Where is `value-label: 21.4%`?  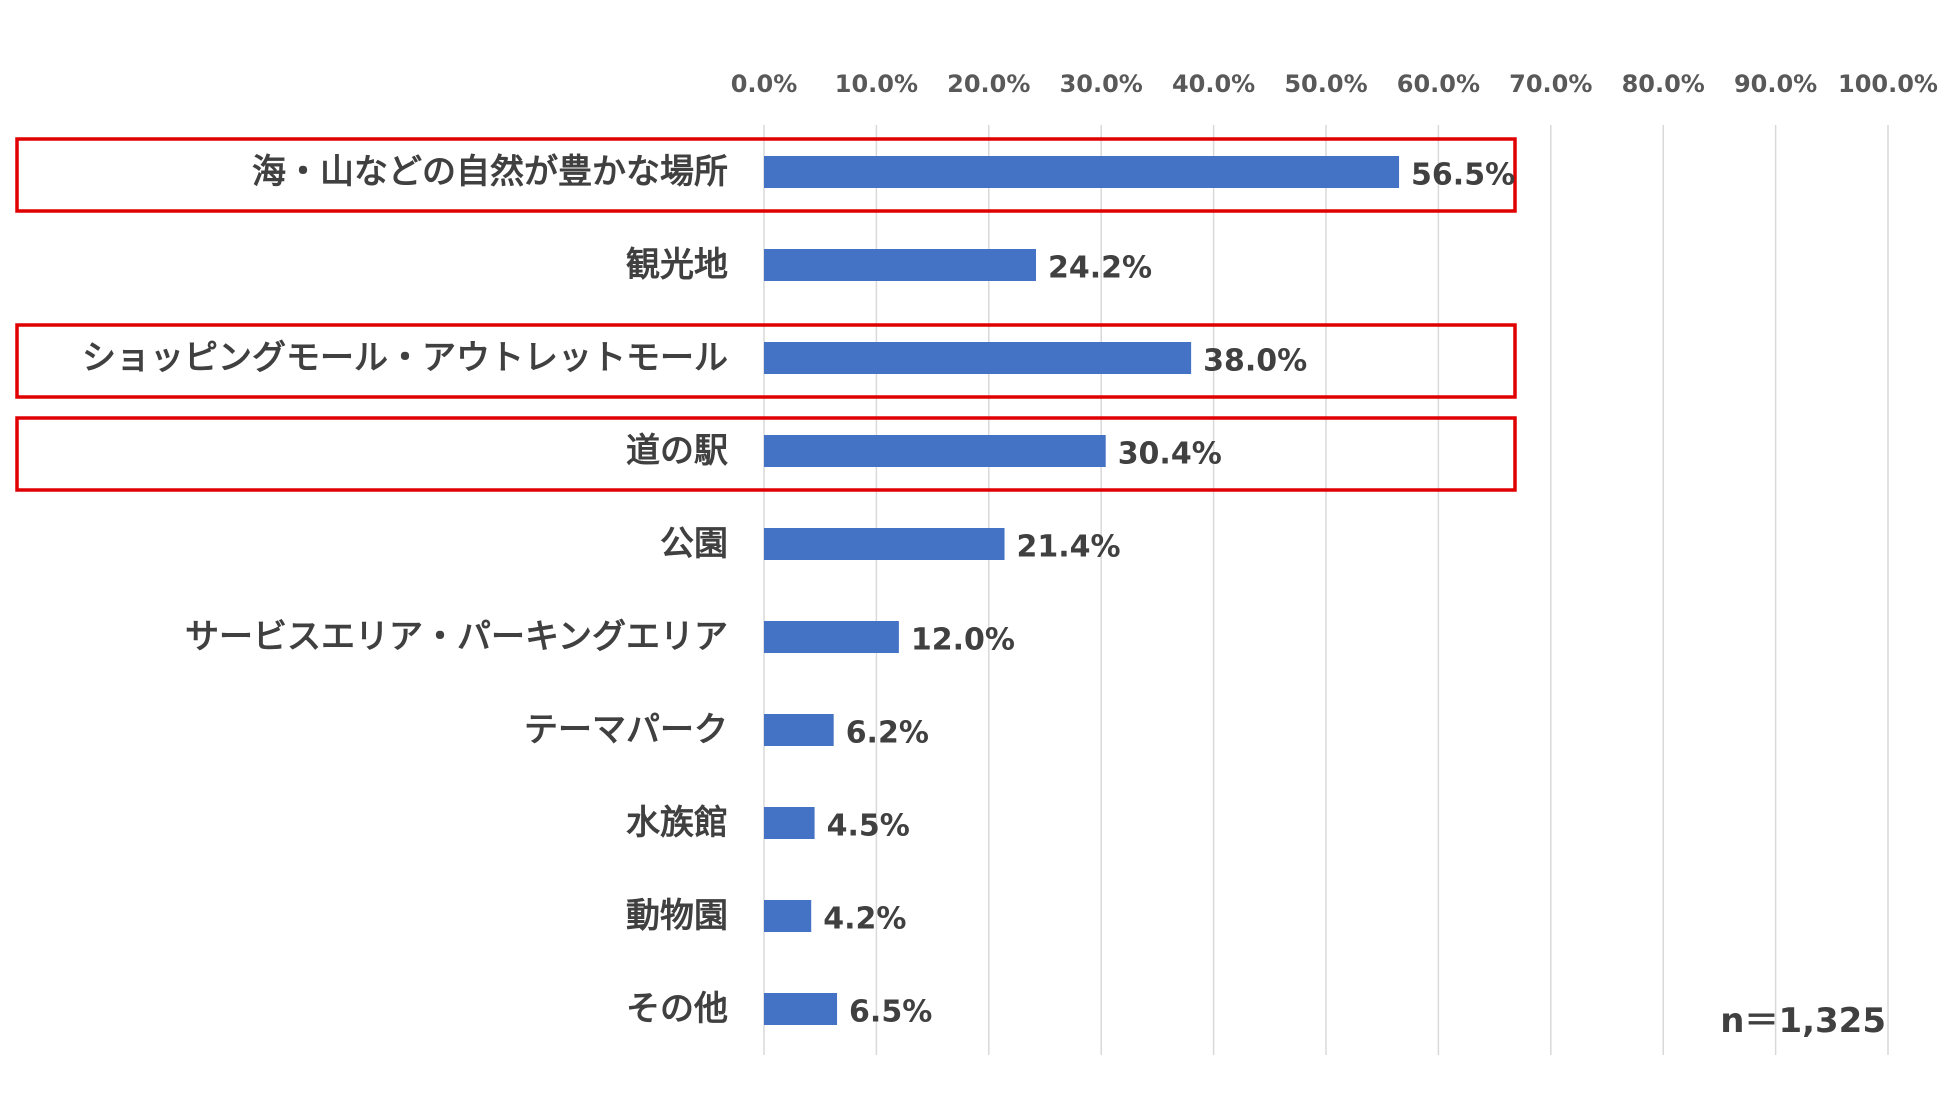
value-label: 21.4% is located at coordinates (1069, 547).